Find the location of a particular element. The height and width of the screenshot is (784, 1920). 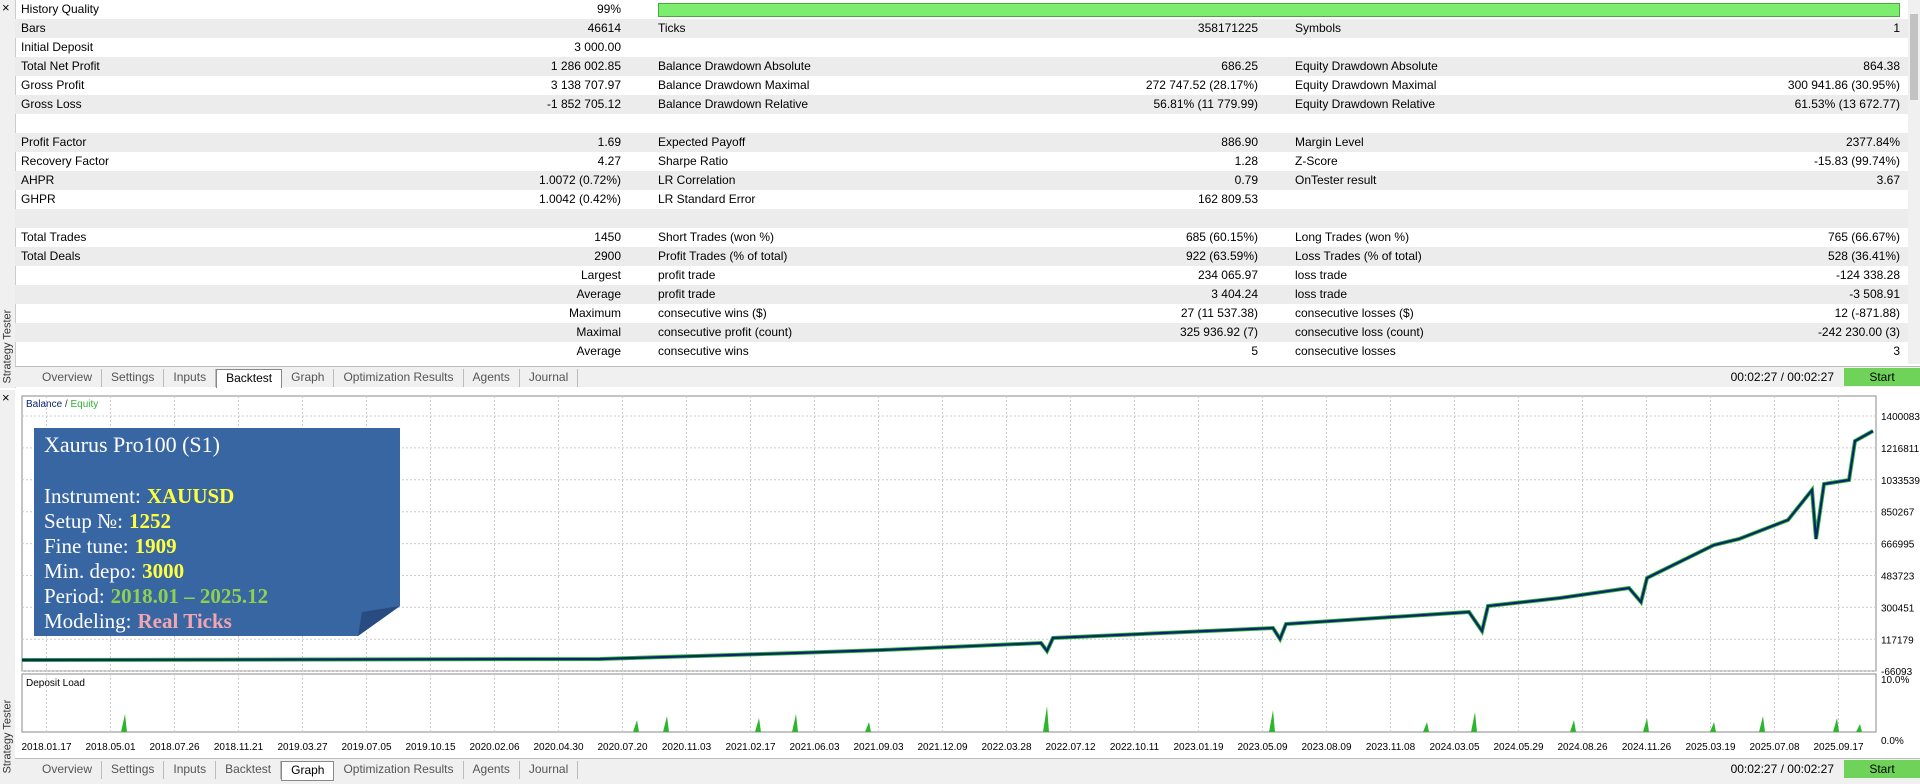

y-label: 117179 is located at coordinates (1897, 640).